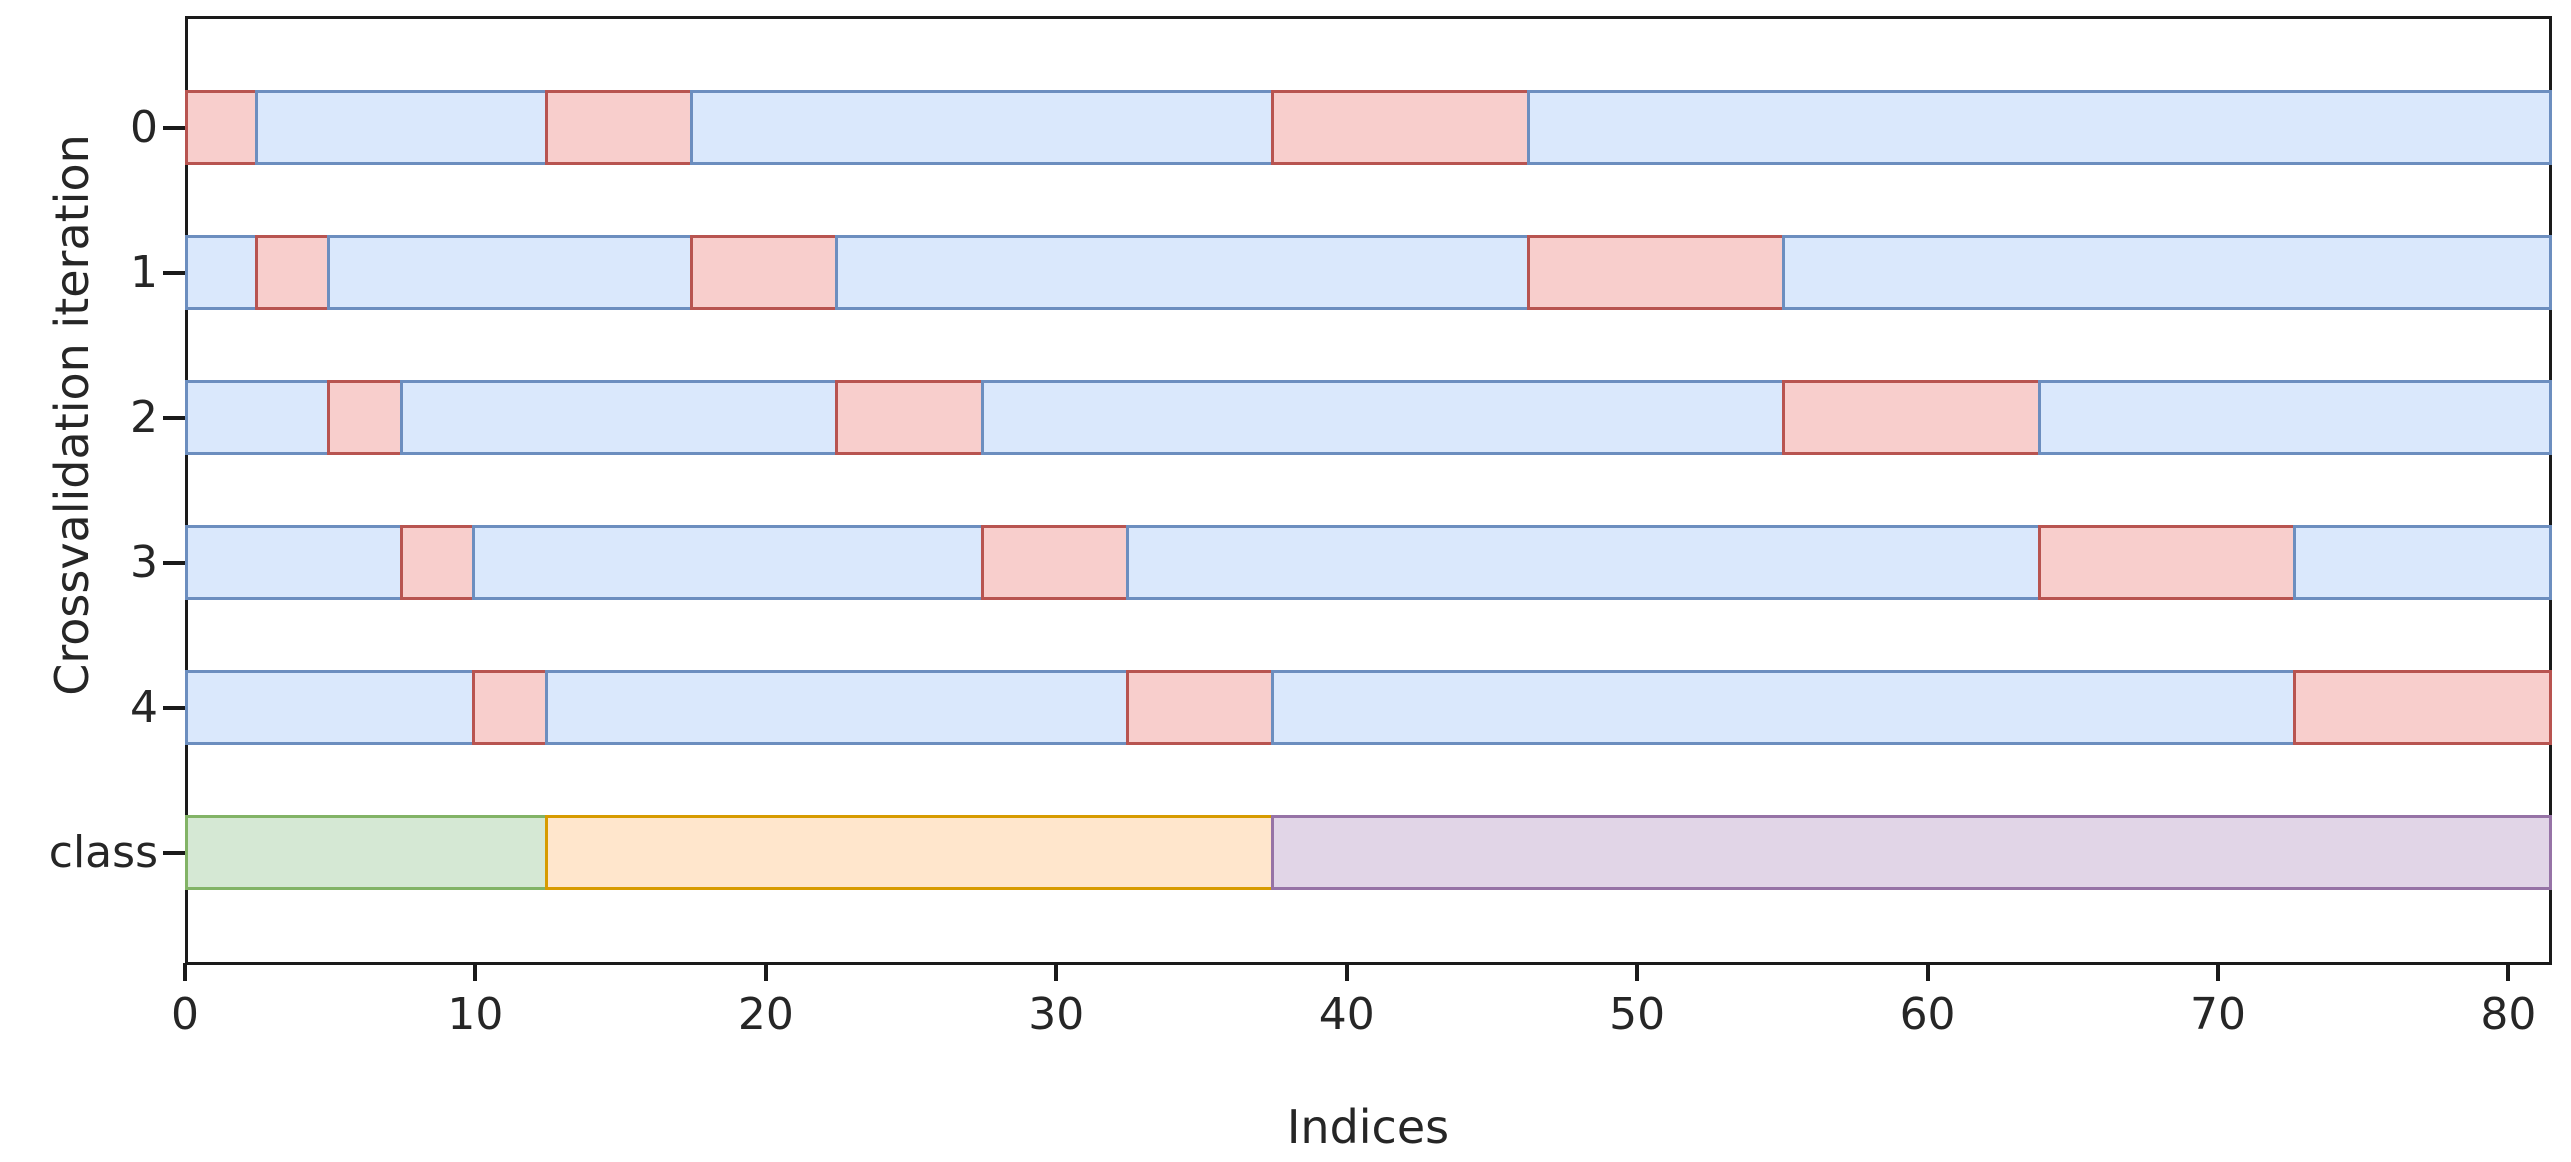  I want to click on x-tick-label-60: 60, so click(1927, 1014).